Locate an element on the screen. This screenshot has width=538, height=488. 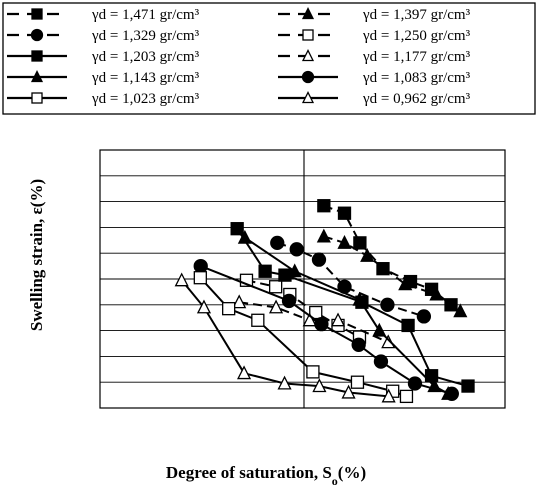
legend-entry: γd = 1,203 gr/cm³ is located at coordinates (103, 57).